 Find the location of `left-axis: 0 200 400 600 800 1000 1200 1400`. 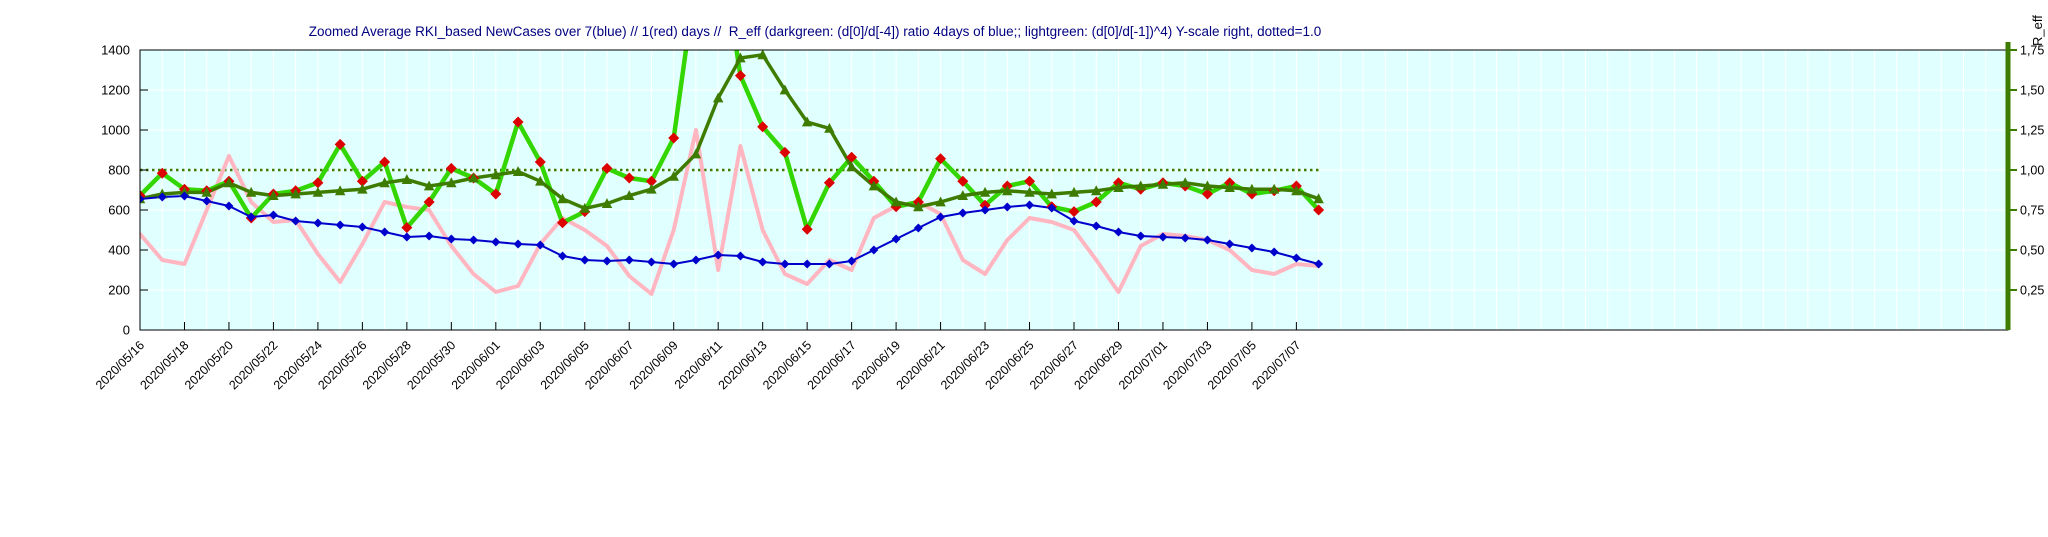

left-axis: 0 200 400 600 800 1000 1200 1400 is located at coordinates (124, 190).